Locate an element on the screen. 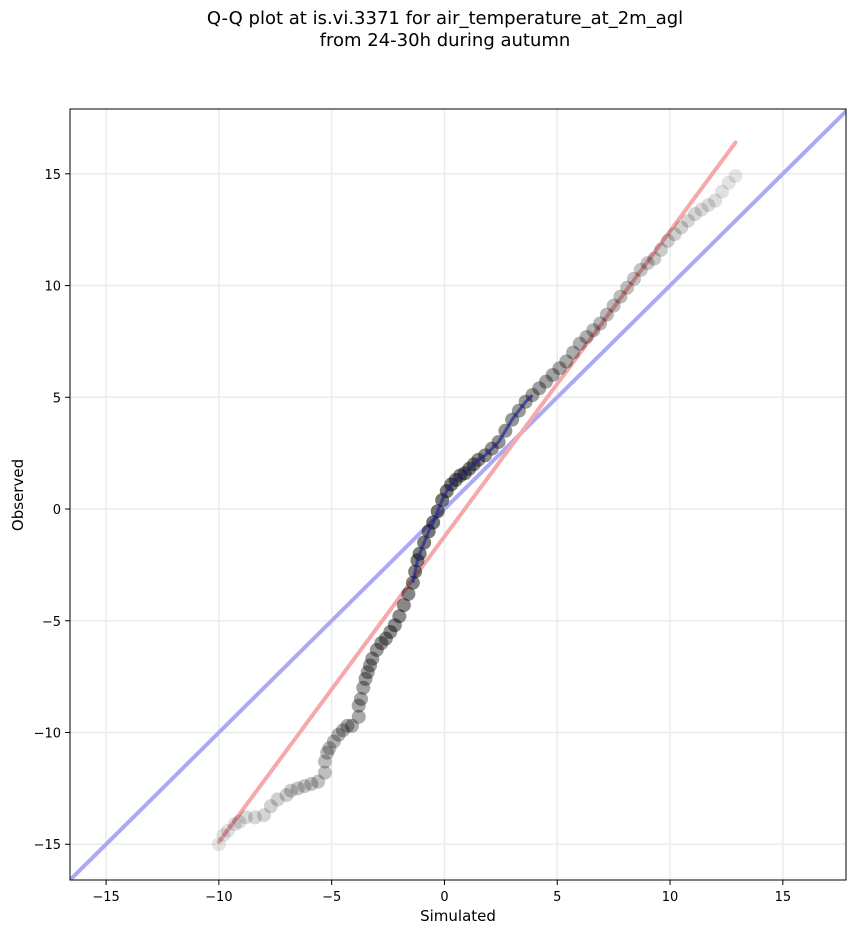  chart-title-line-2: from 24-30h during autumn is located at coordinates (445, 40).